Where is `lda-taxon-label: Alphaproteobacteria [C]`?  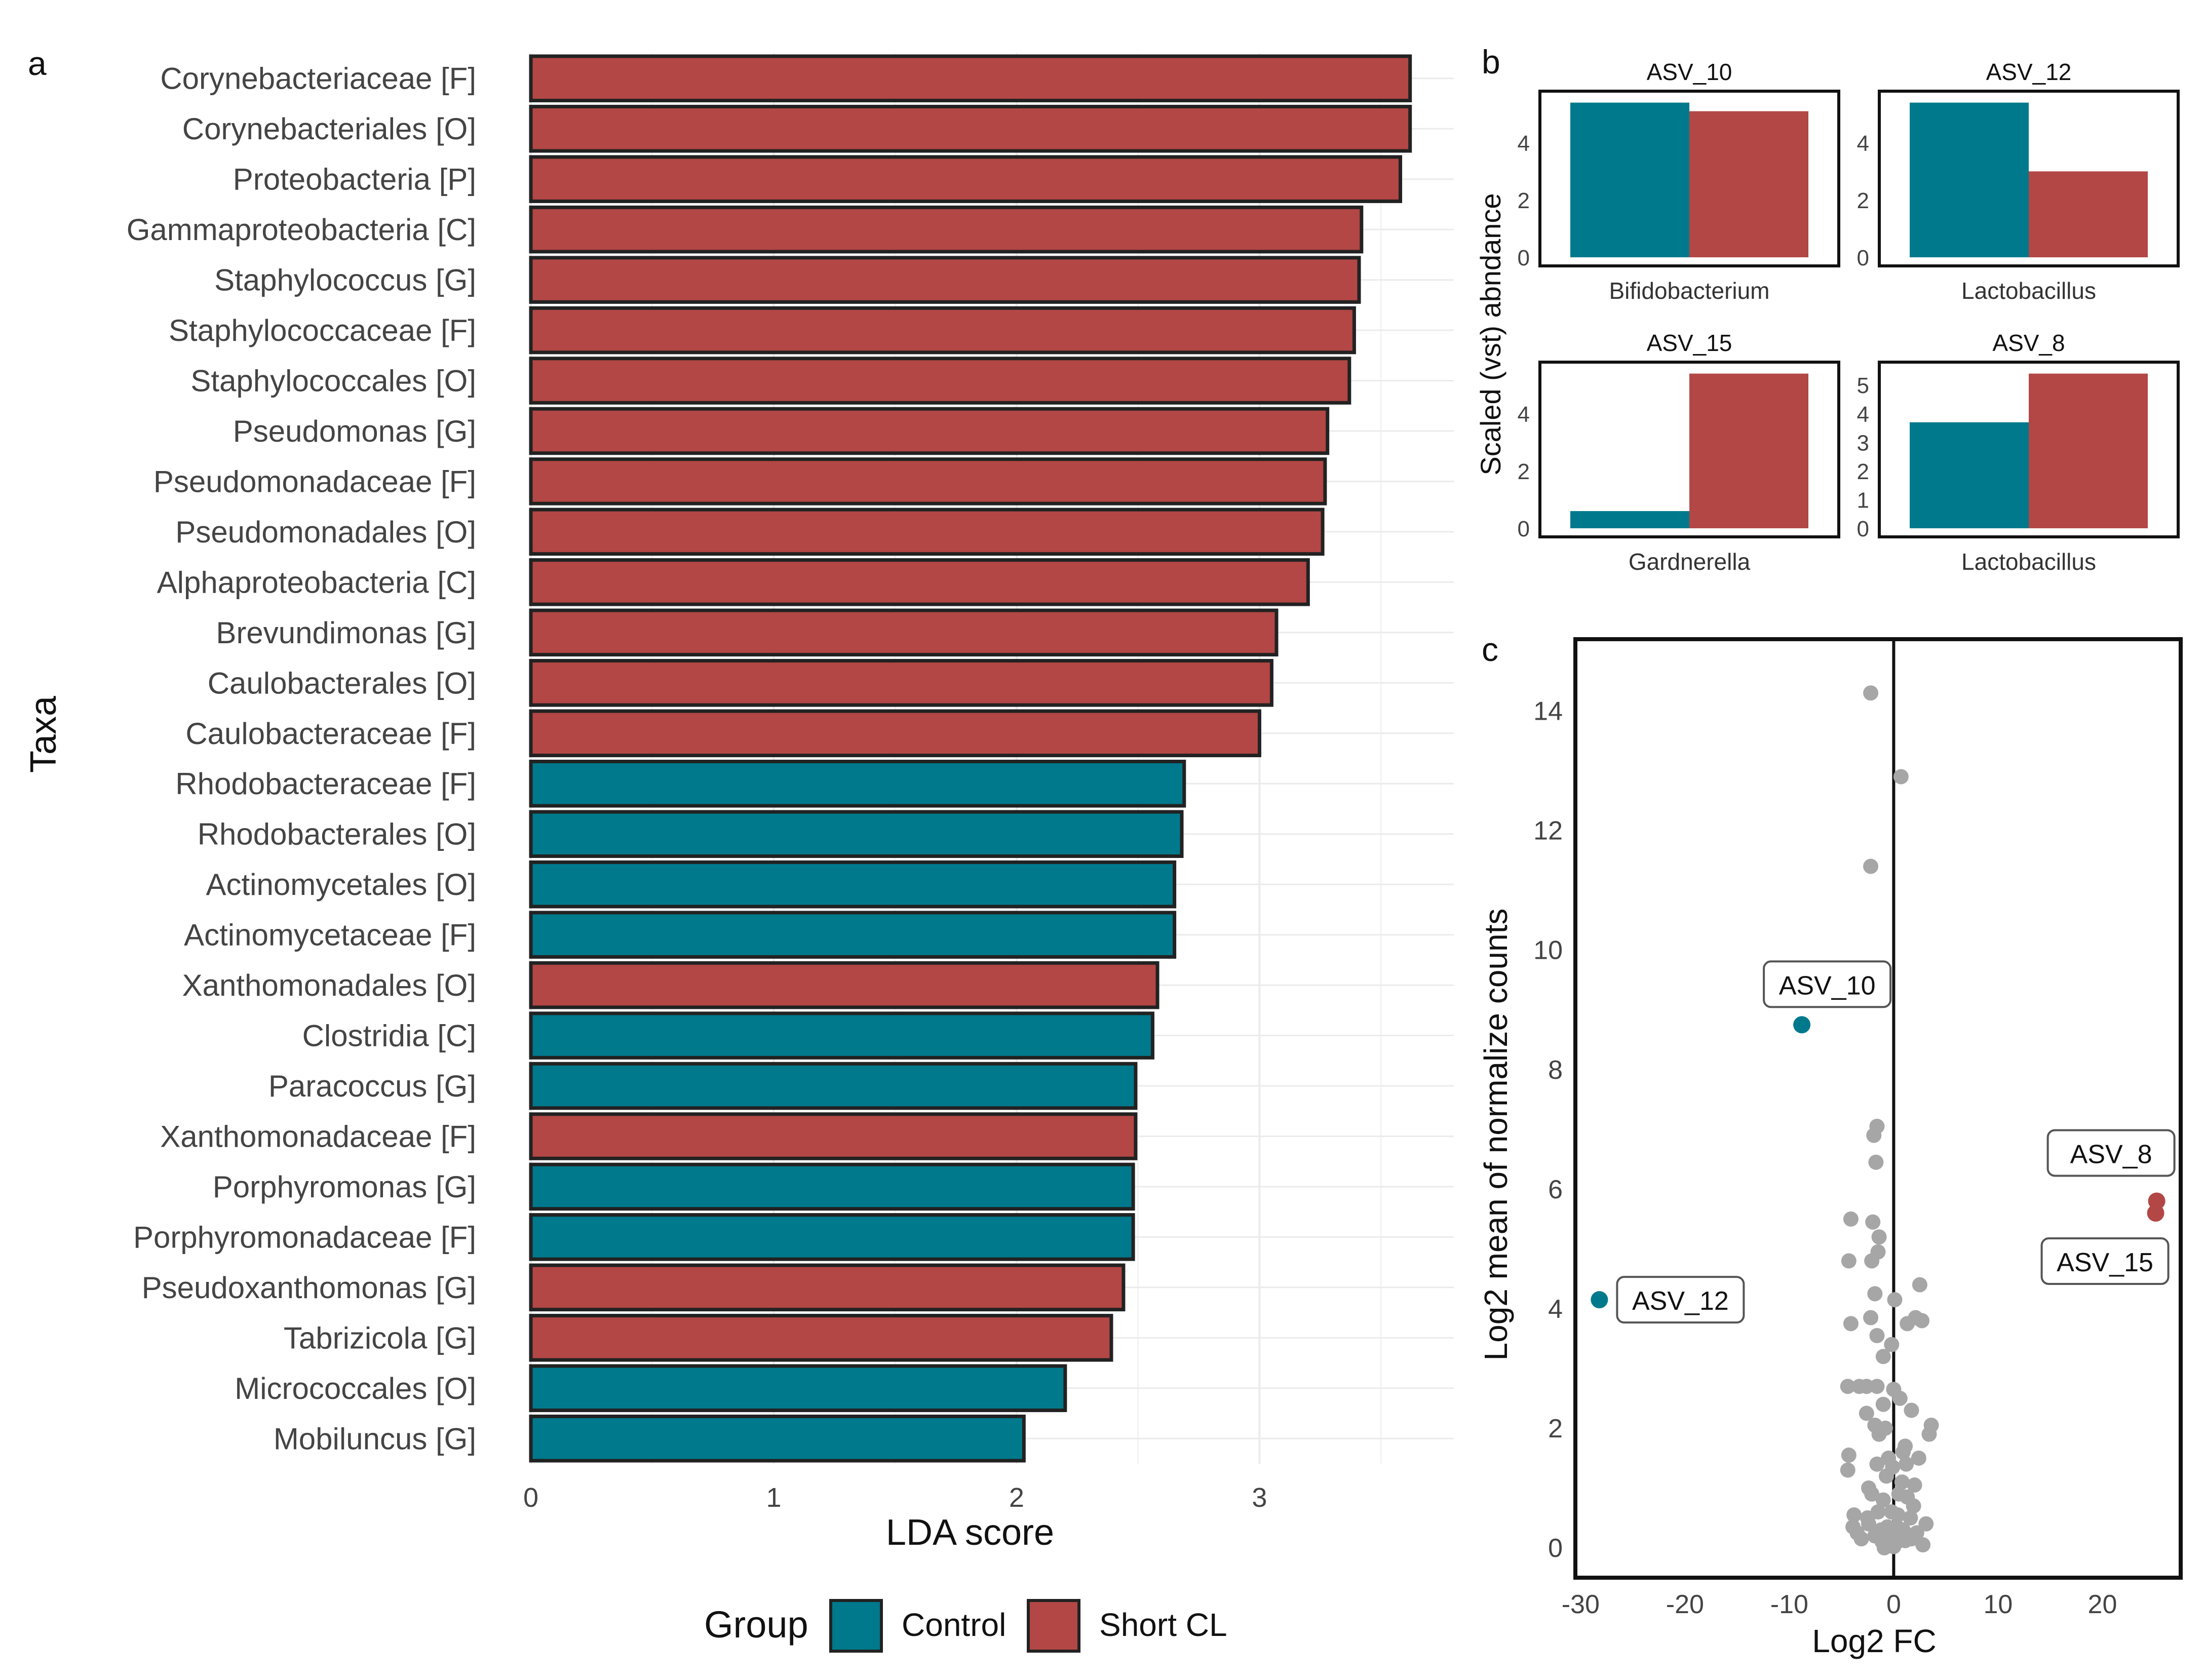
lda-taxon-label: Alphaproteobacteria [C] is located at coordinates (316, 582).